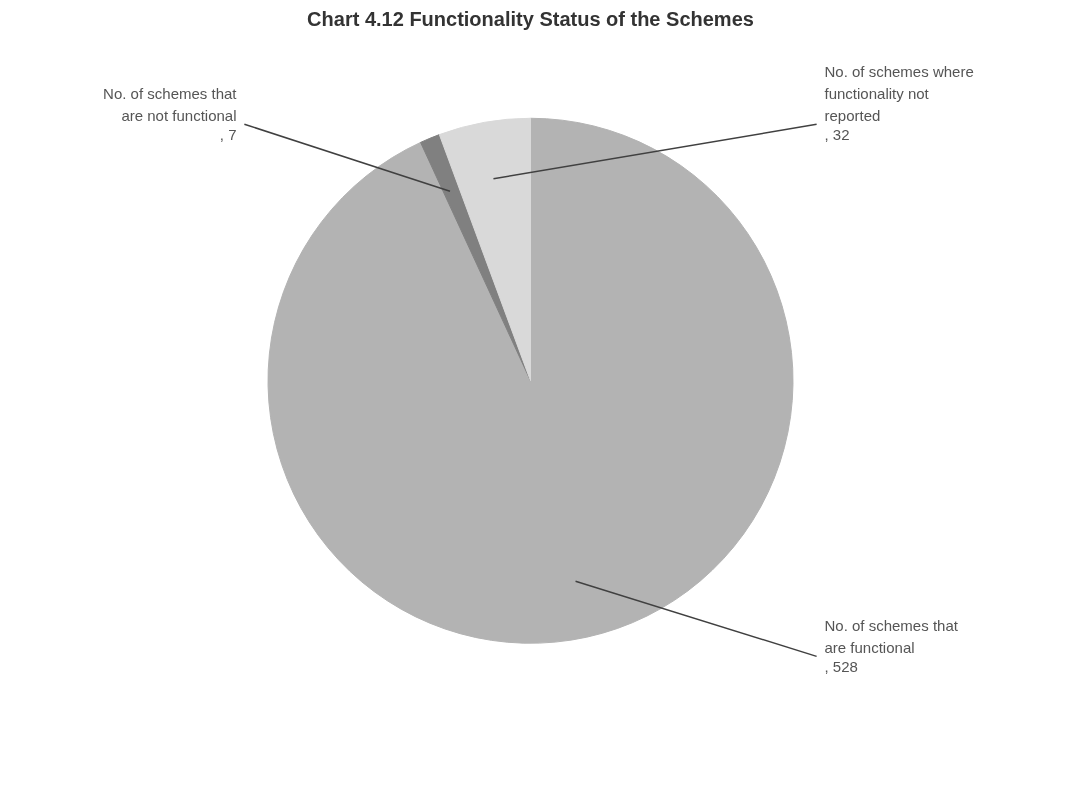 The image size is (1084, 793). Describe the element at coordinates (837, 135) in the screenshot. I see `data-label: , 32` at that location.